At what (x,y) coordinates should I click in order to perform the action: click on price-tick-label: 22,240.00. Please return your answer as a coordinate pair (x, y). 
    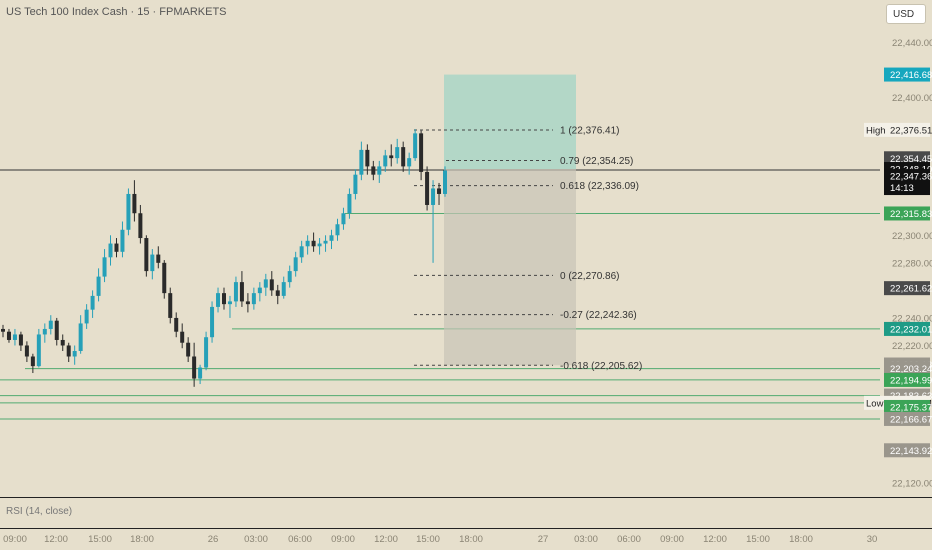
    Looking at the image, I should click on (912, 318).